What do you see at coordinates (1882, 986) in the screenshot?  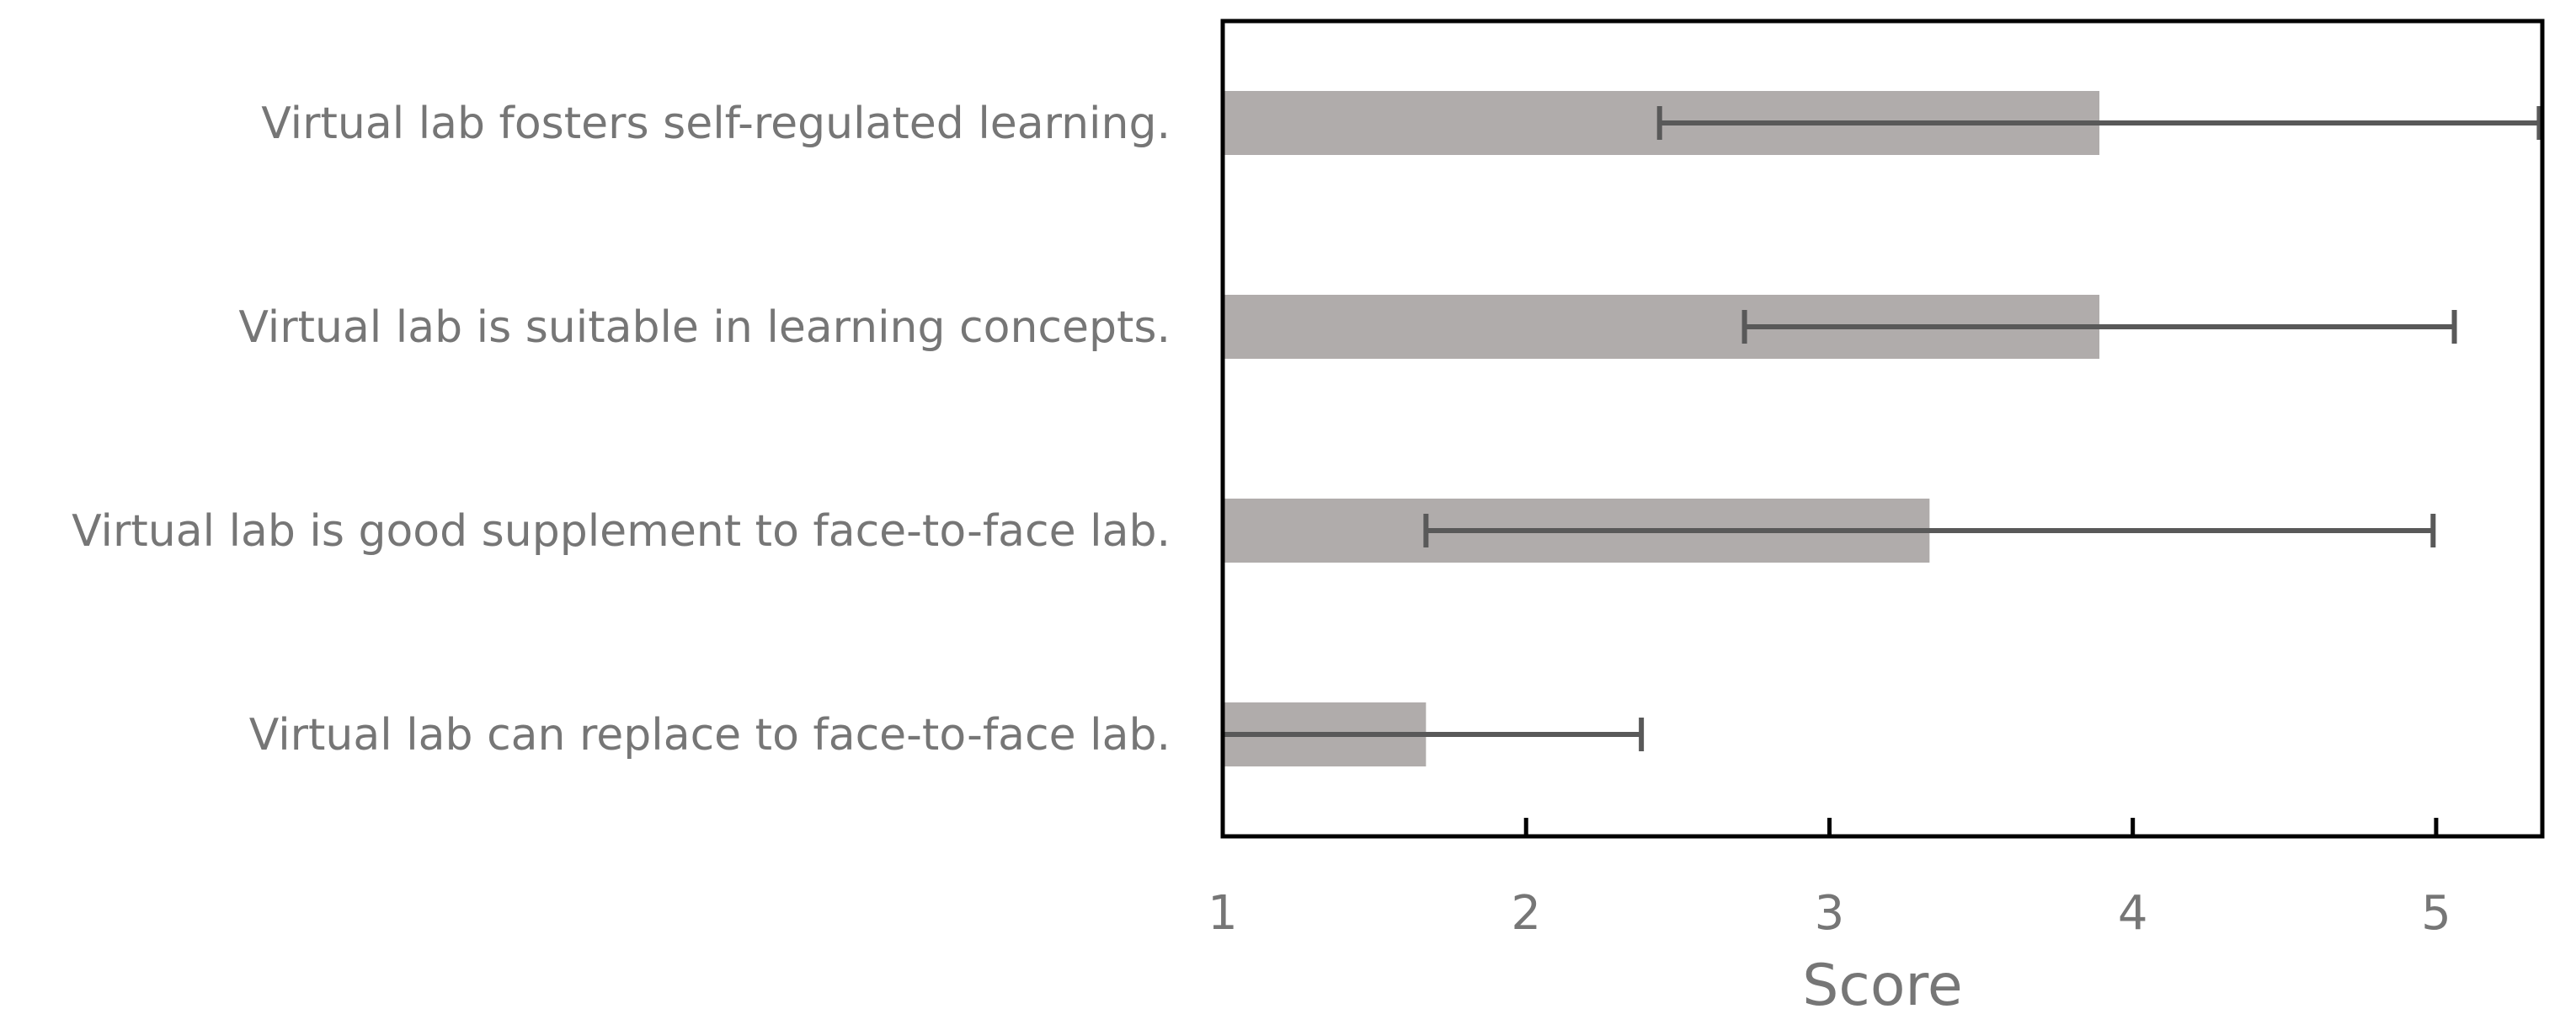 I see `x-axis-title: Score` at bounding box center [1882, 986].